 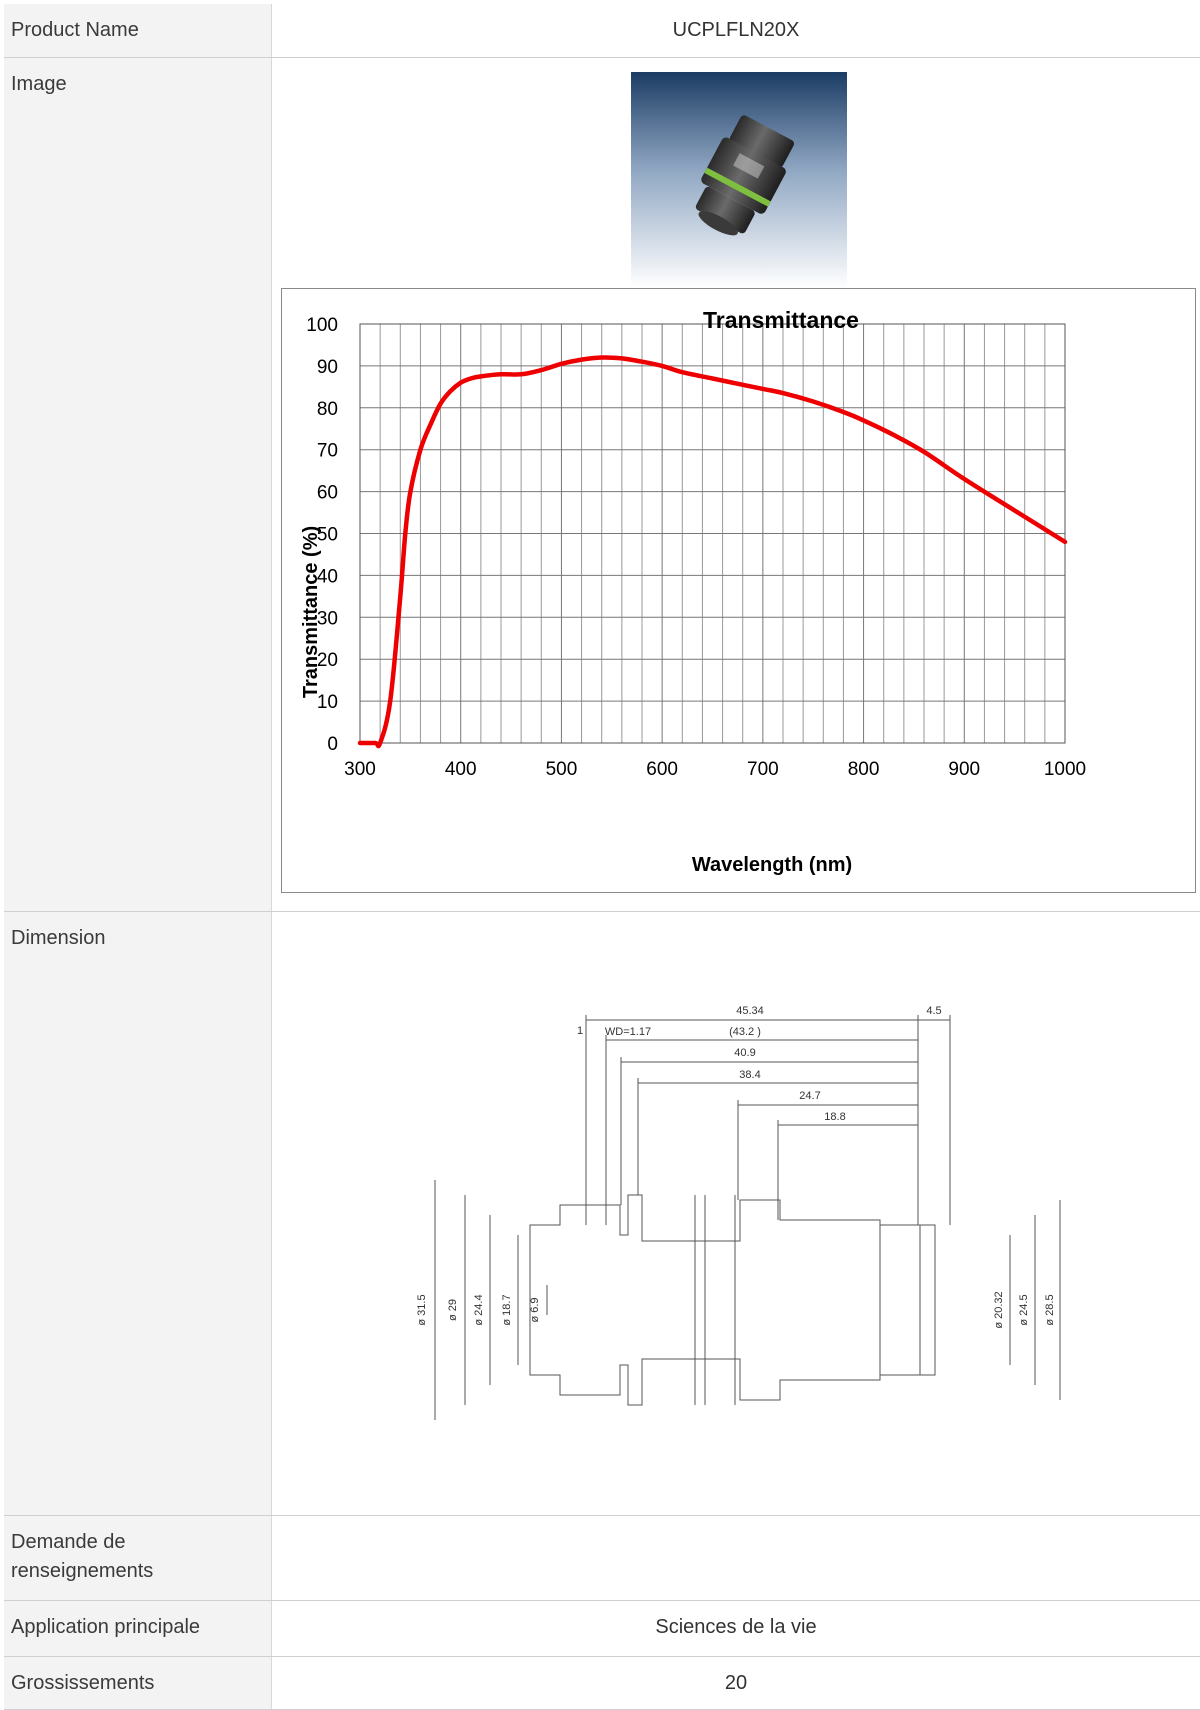 I want to click on row-grossissements: Grossissements 20, so click(x=602, y=1683).